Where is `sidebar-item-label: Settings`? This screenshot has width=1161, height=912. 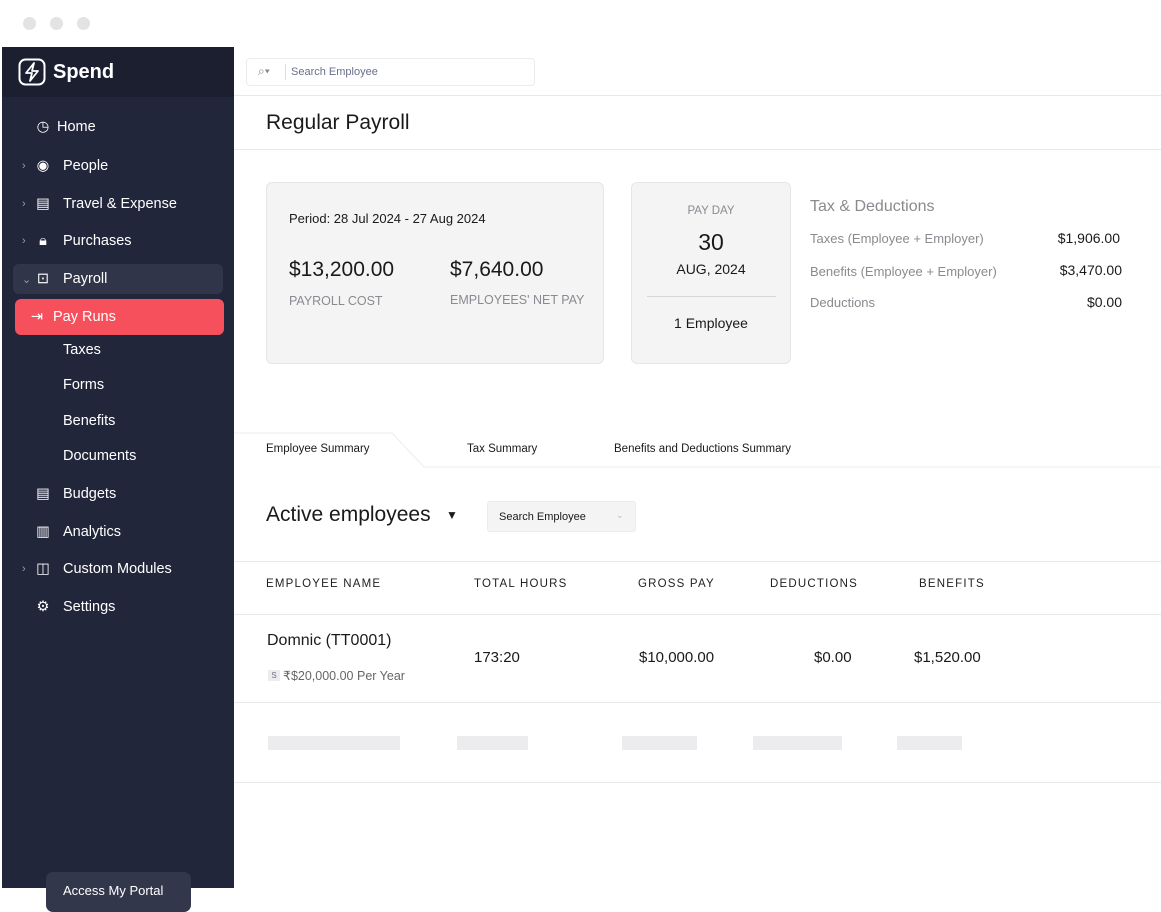 sidebar-item-label: Settings is located at coordinates (89, 607).